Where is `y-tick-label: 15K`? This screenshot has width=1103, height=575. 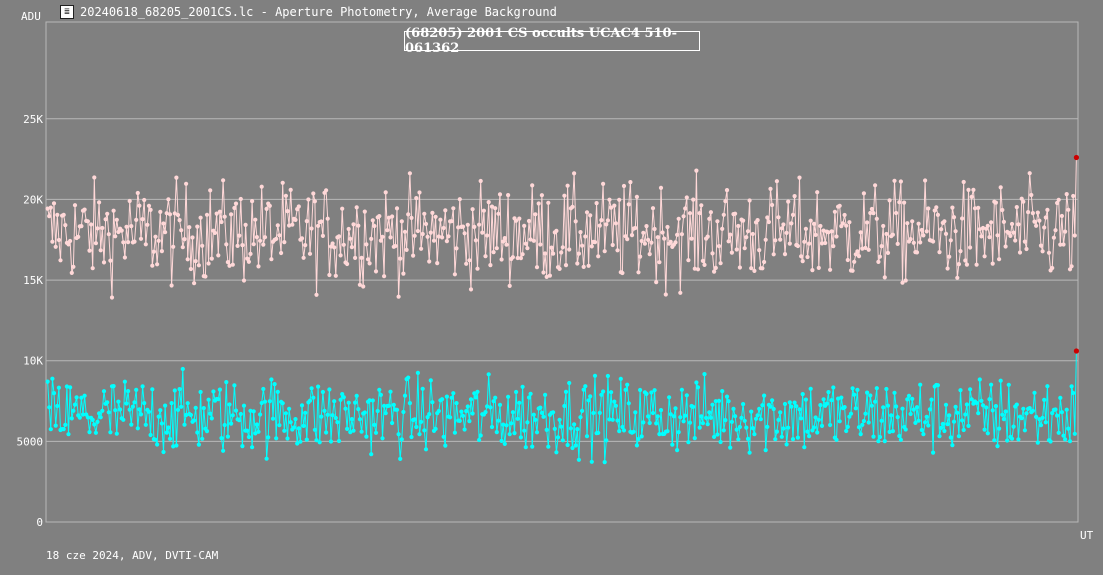 y-tick-label: 15K is located at coordinates (33, 280).